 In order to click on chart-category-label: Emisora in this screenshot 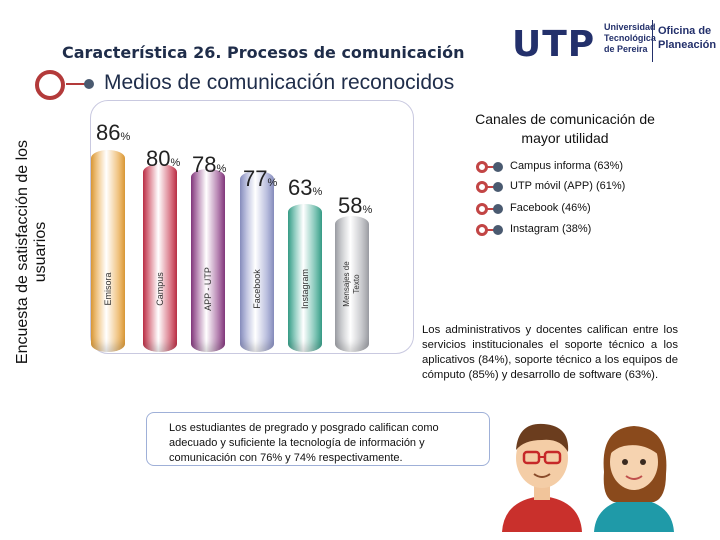, I will do `click(108, 289)`.